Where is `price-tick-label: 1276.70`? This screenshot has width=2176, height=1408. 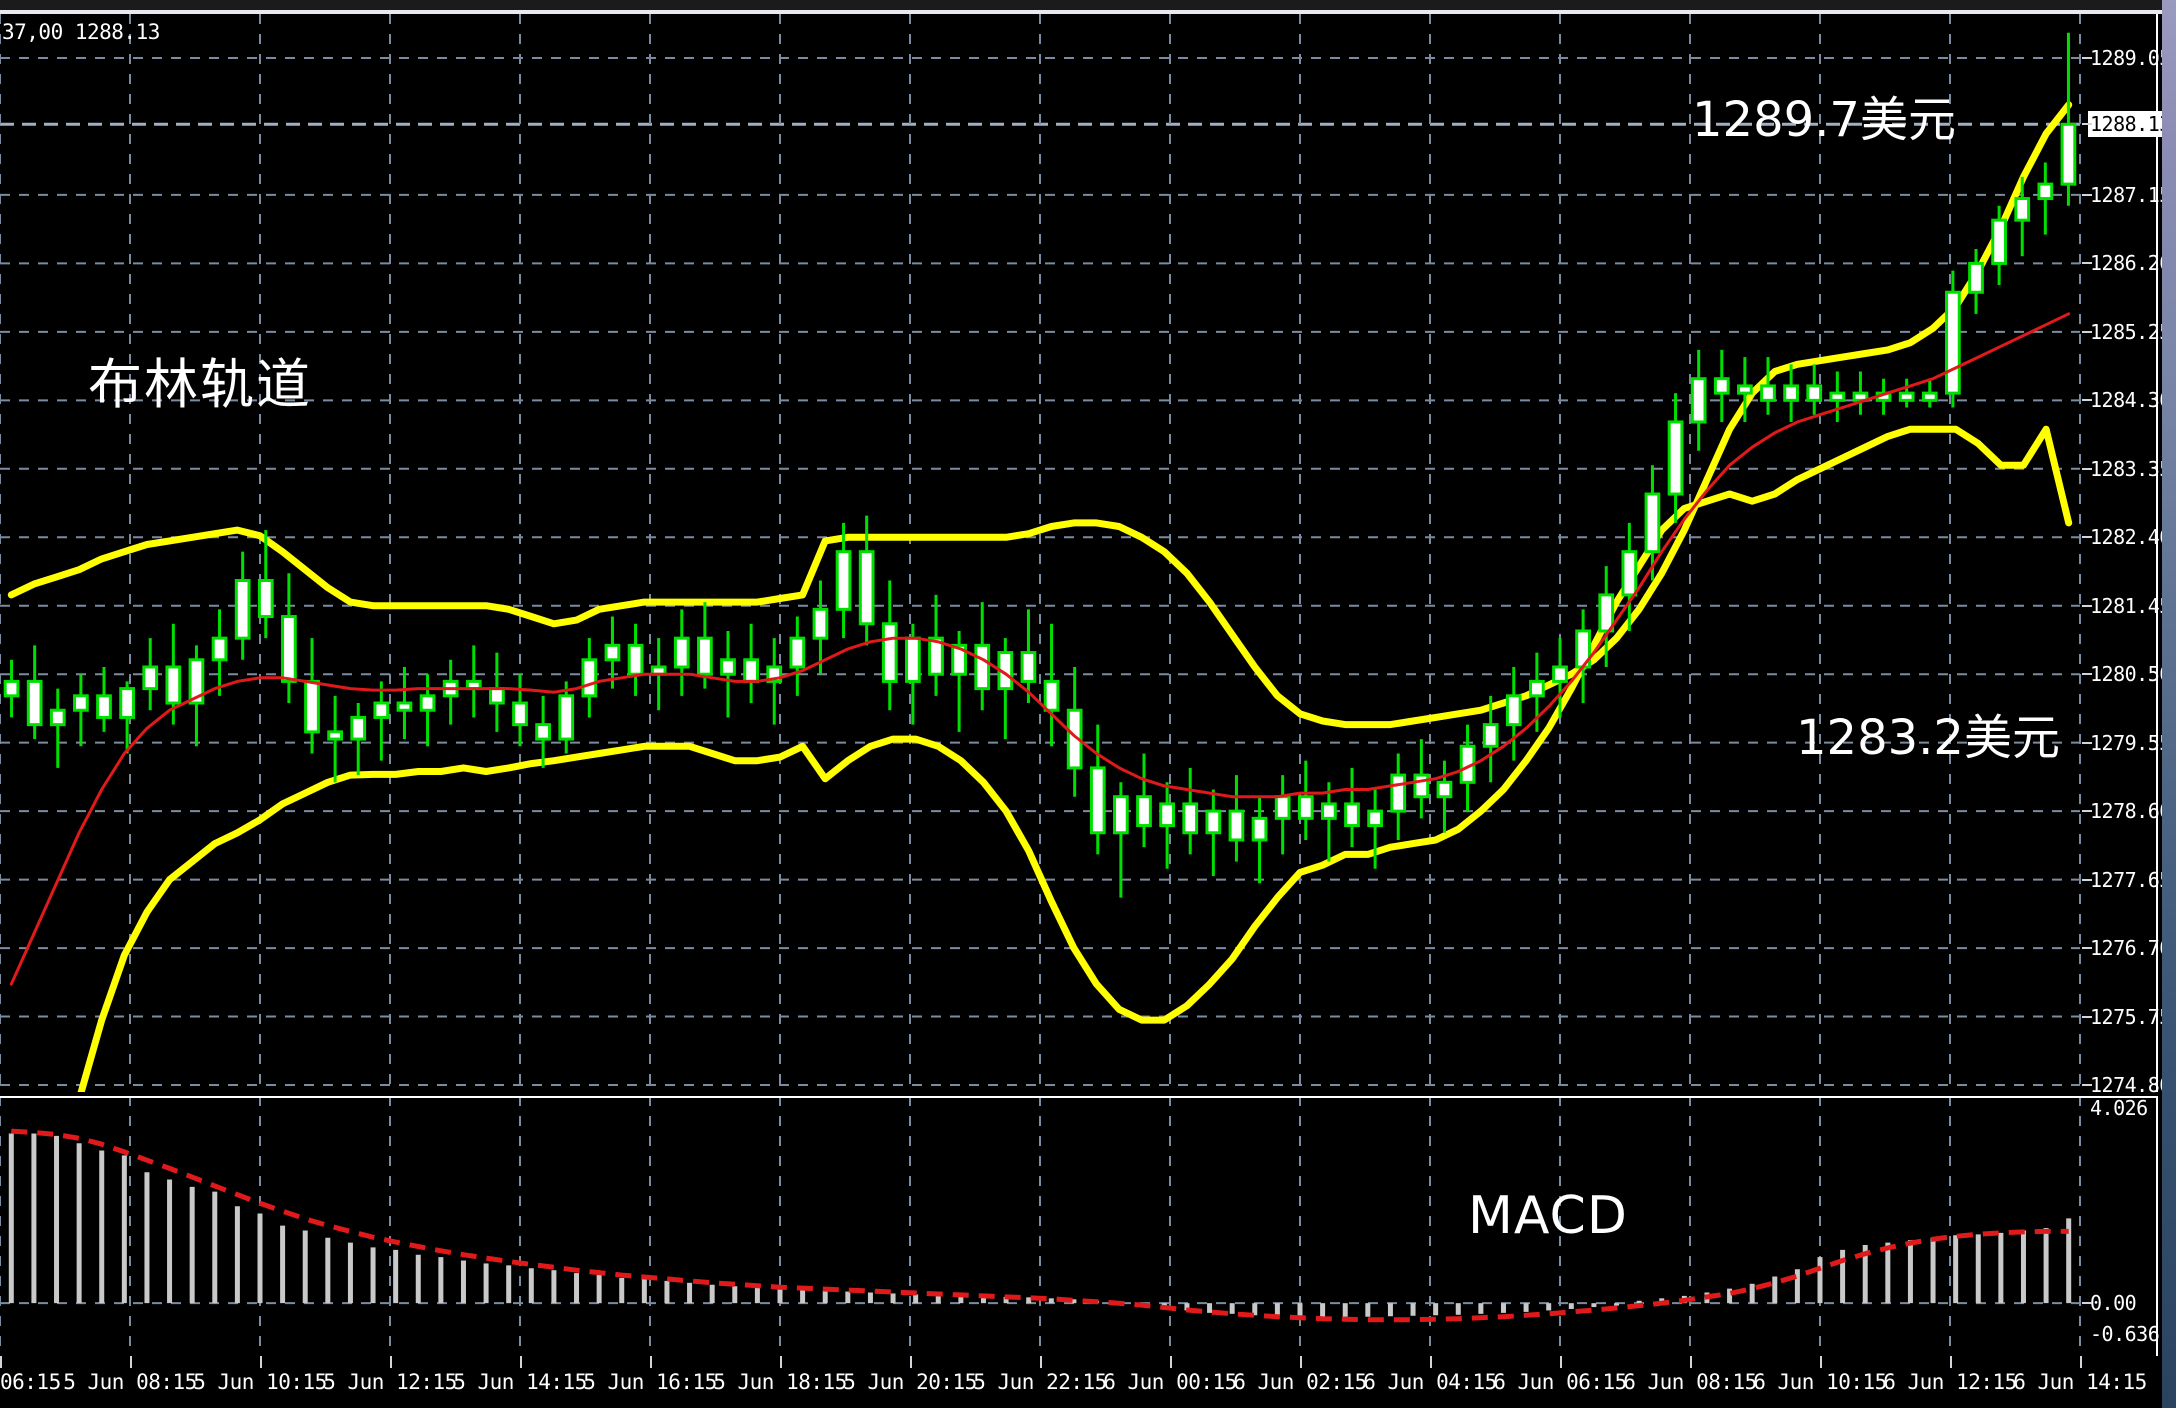
price-tick-label: 1276.70 is located at coordinates (2130, 948).